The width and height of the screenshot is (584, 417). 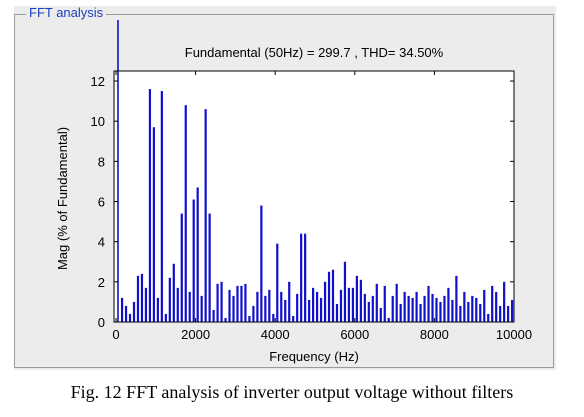 What do you see at coordinates (514, 334) in the screenshot?
I see `x-tick-label: 10000` at bounding box center [514, 334].